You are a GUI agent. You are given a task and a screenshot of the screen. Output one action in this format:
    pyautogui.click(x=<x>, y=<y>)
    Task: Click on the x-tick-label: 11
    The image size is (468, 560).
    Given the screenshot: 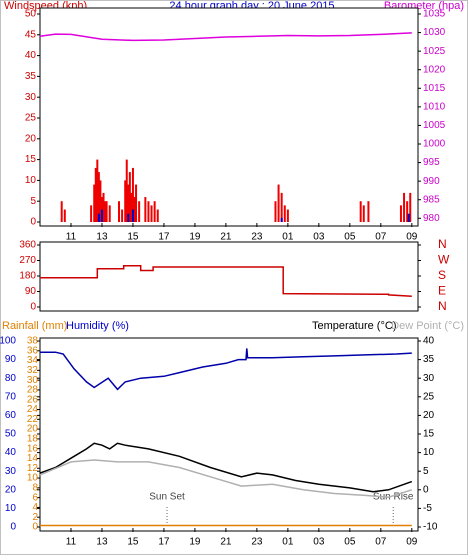 What is the action you would take?
    pyautogui.click(x=71, y=237)
    